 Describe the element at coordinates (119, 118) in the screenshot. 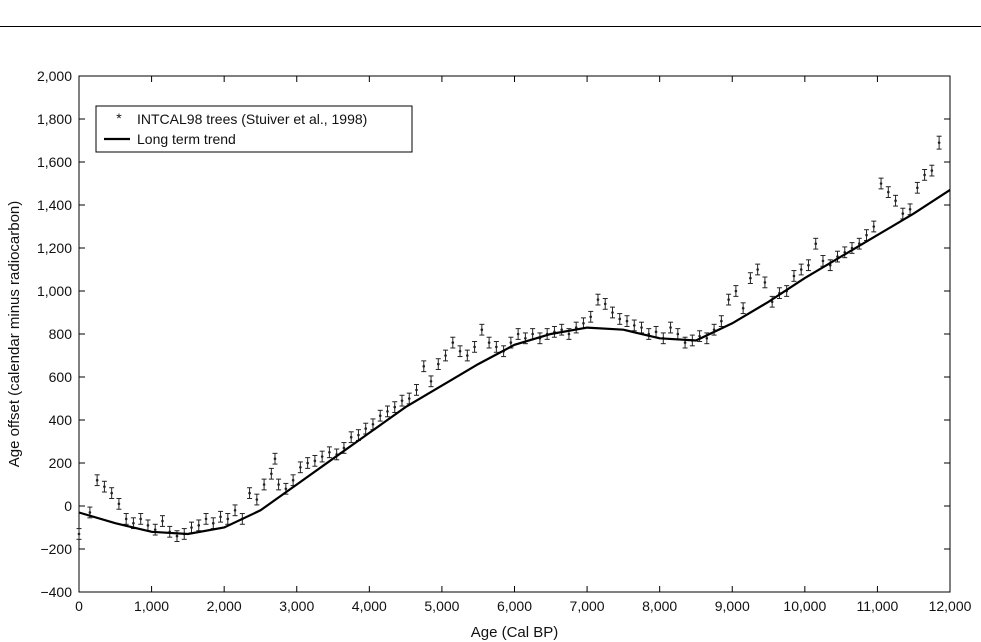

I see `legend-marker-point: *` at that location.